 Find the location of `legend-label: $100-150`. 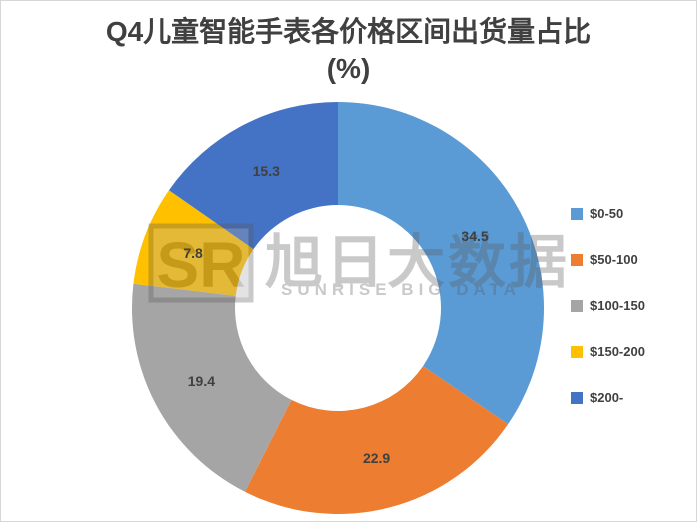

legend-label: $100-150 is located at coordinates (617, 305).